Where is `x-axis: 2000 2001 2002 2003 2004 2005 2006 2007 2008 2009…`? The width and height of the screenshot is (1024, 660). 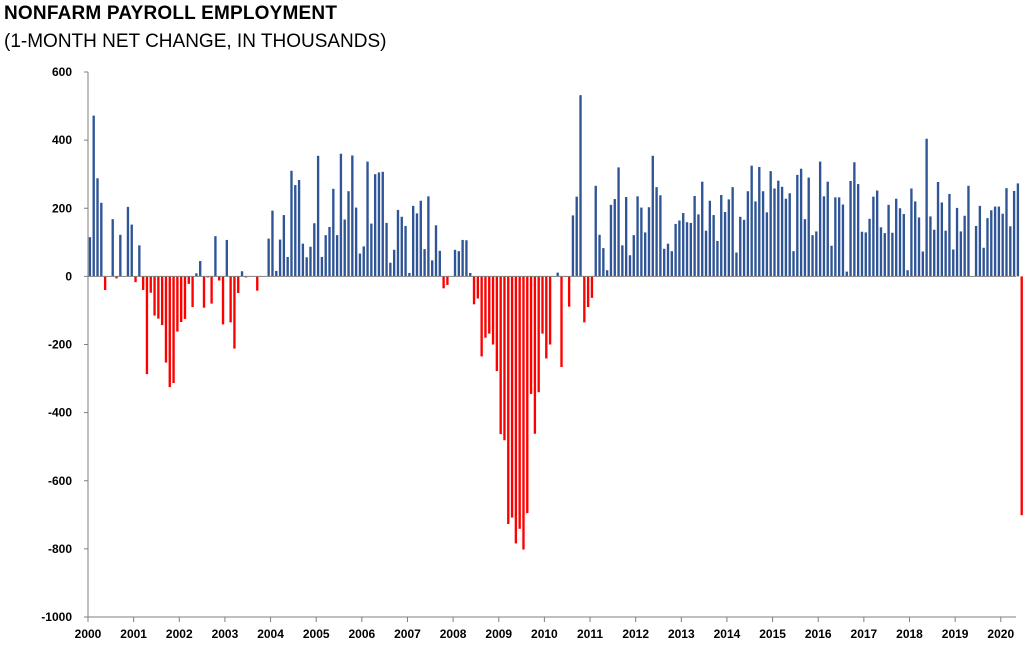
x-axis: 2000 2001 2002 2003 2004 2005 2006 2007 2008 2009… is located at coordinates (545, 628).